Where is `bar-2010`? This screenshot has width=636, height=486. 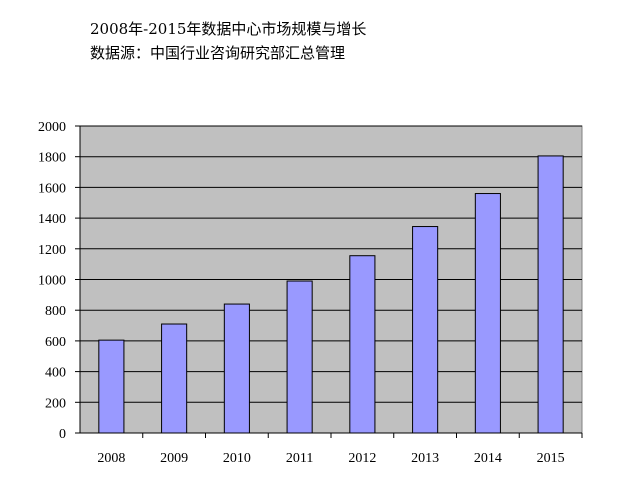
bar-2010 is located at coordinates (236, 368).